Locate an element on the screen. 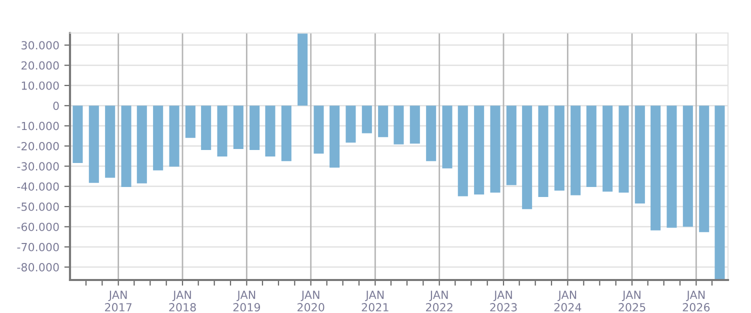  y-tick-label: -80.000 is located at coordinates (38, 267).